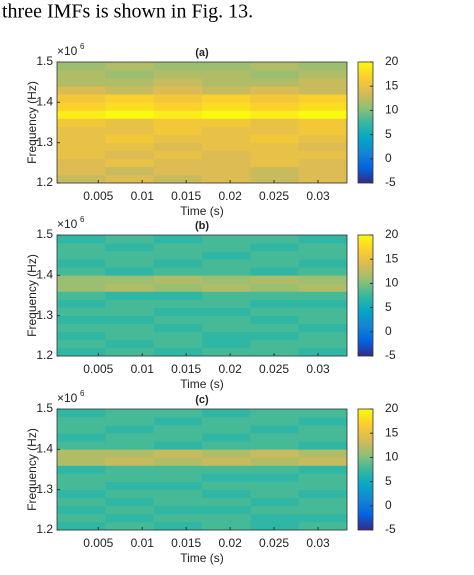  What do you see at coordinates (82, 46) in the screenshot?
I see `y-scale-exponent: 6` at bounding box center [82, 46].